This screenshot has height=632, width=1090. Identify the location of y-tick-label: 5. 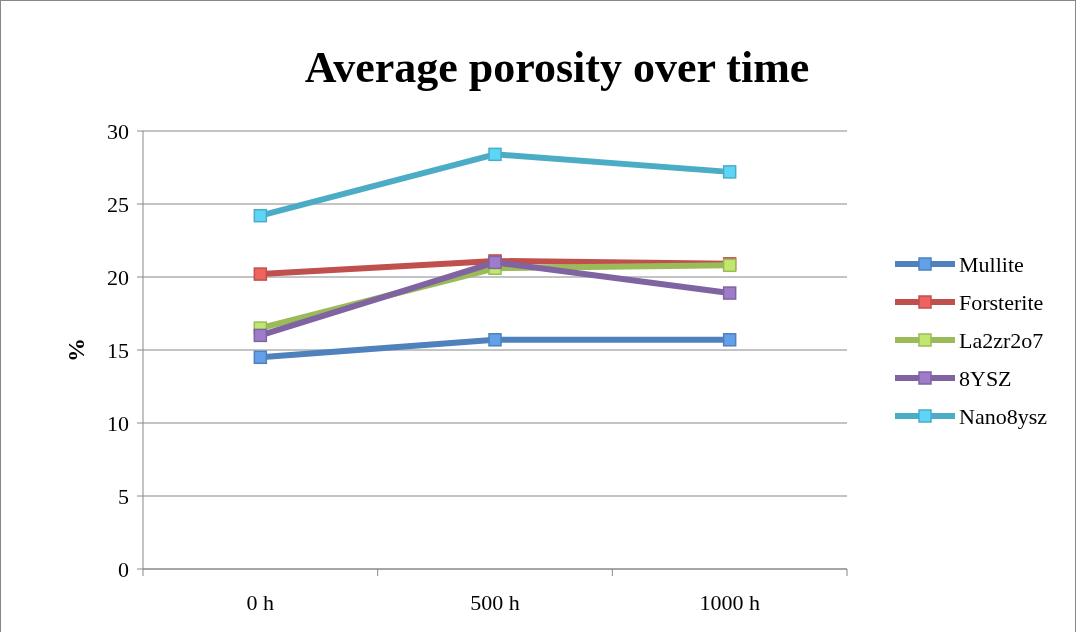
(123, 496).